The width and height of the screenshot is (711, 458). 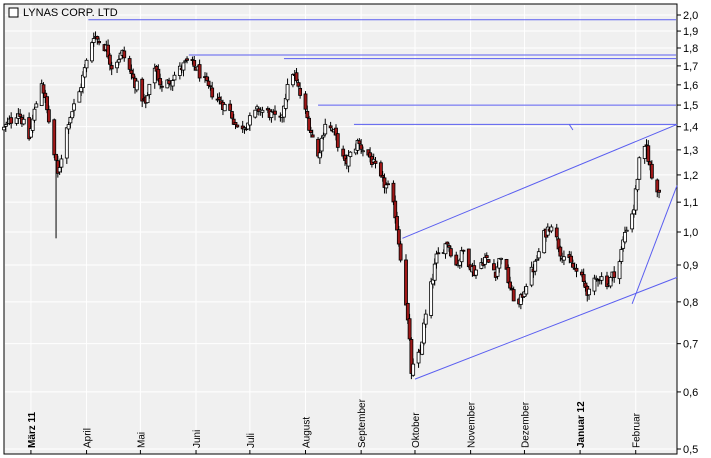 I want to click on x-month-label: Oktober, so click(x=416, y=430).